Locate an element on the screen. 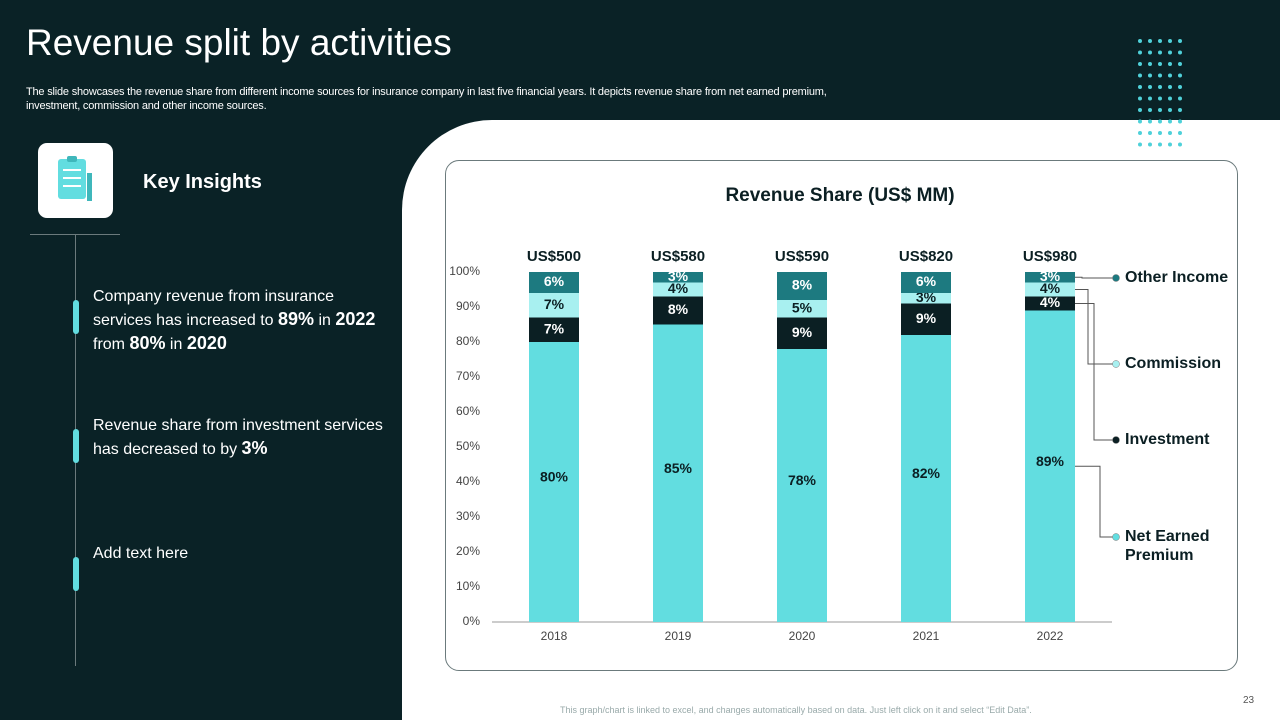 This screenshot has height=720, width=1280. x-tick-label: 2019 is located at coordinates (678, 636).